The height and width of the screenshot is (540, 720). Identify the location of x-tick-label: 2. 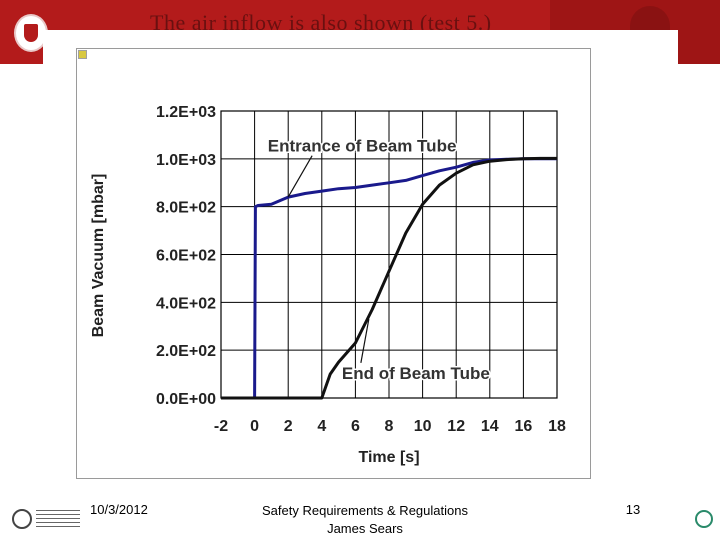
(288, 426).